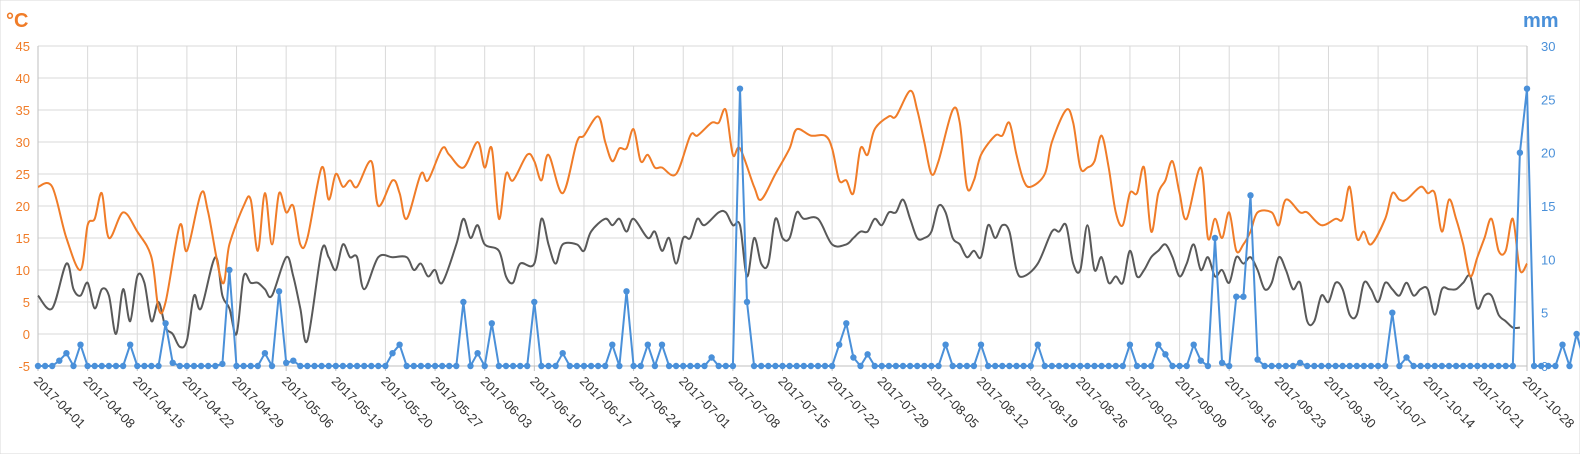 The height and width of the screenshot is (454, 1580). Describe the element at coordinates (23, 46) in the screenshot. I see `left-tick-label: 45` at that location.